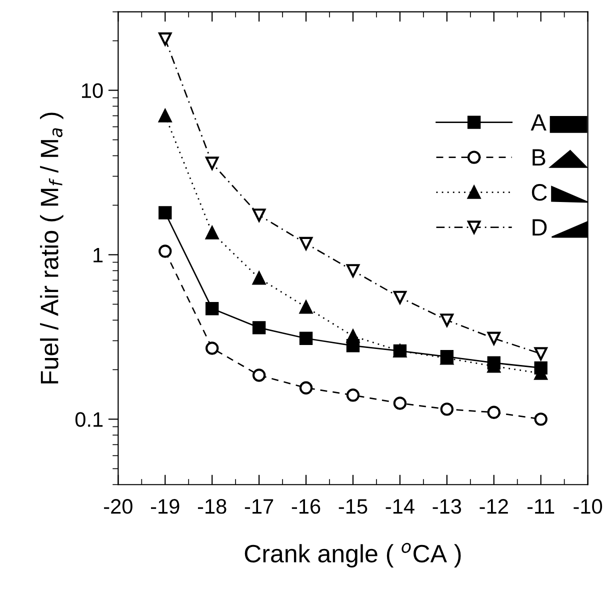  Describe the element at coordinates (400, 506) in the screenshot. I see `x-tick-label: -14` at that location.